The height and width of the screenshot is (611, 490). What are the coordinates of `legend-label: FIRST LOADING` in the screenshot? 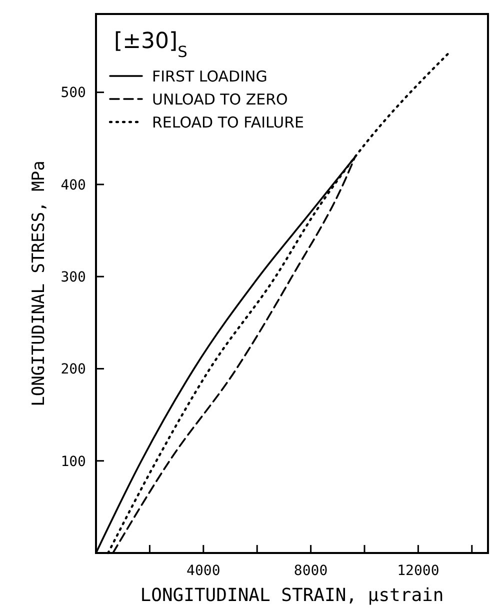 It's located at (210, 76).